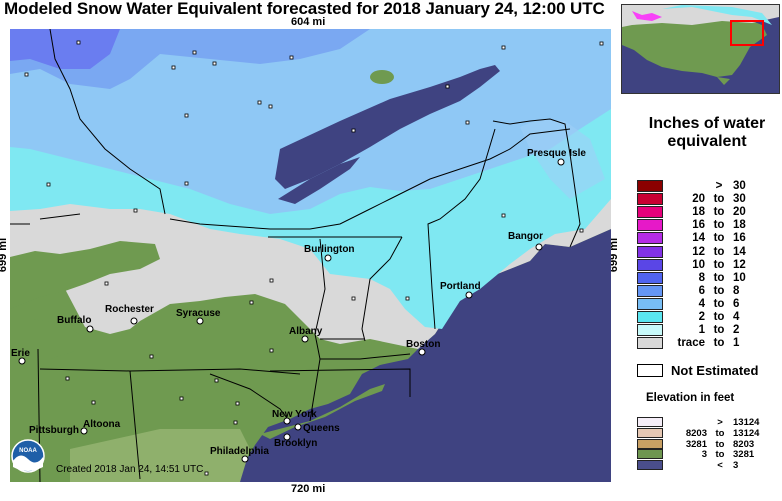 The image size is (782, 501). I want to click on snow-legend-high: 8, so click(736, 290).